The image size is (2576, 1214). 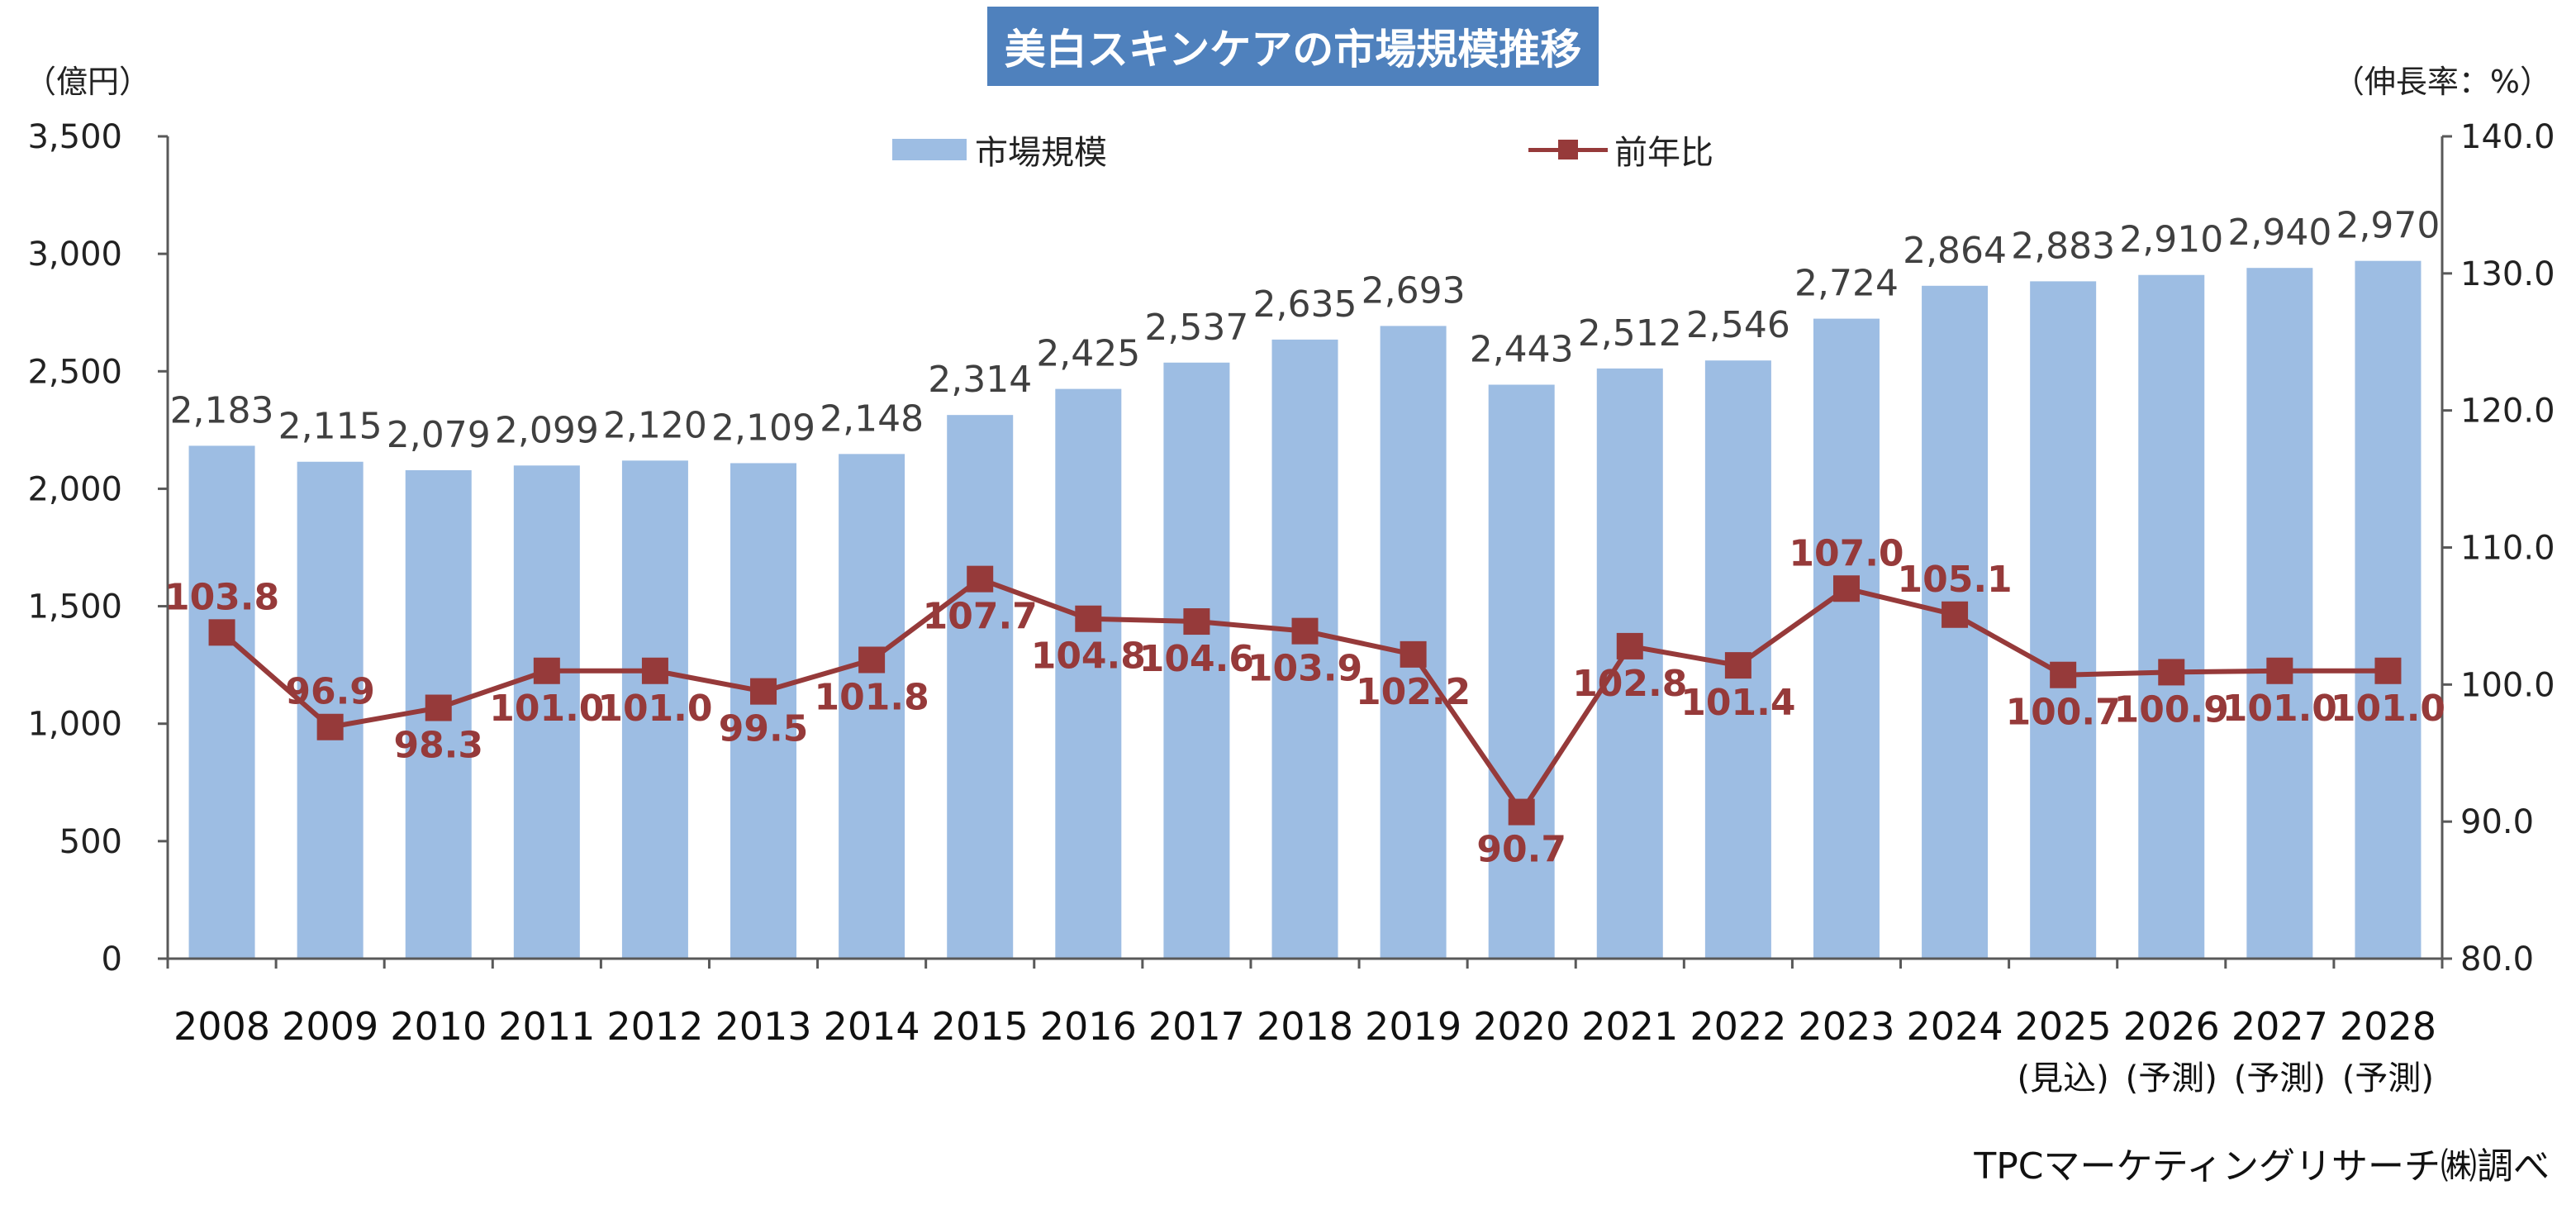 I want to click on left-tick-label: 1,500, so click(x=74, y=607).